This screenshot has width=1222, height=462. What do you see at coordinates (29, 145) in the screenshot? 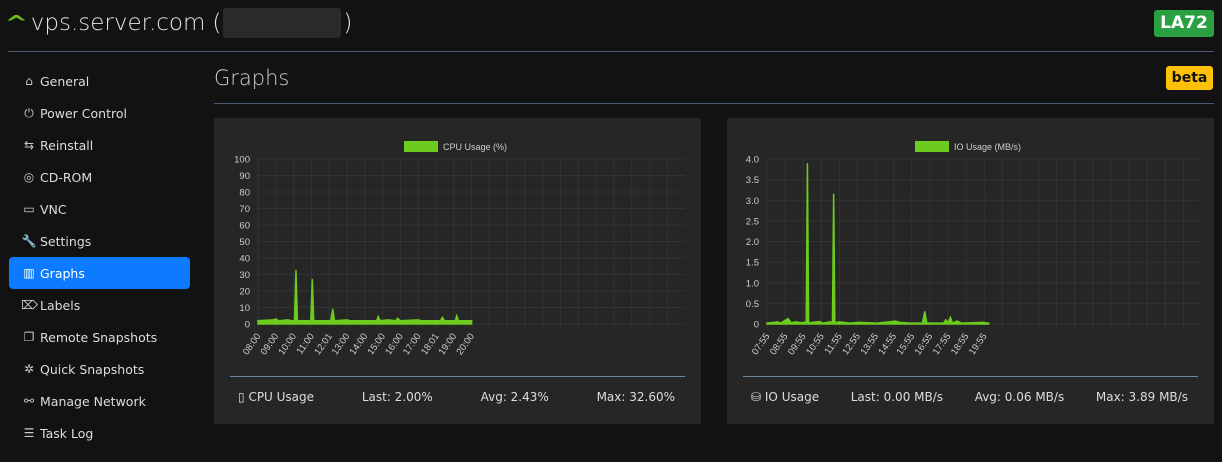
I see `repeat-icon: ⇆` at bounding box center [29, 145].